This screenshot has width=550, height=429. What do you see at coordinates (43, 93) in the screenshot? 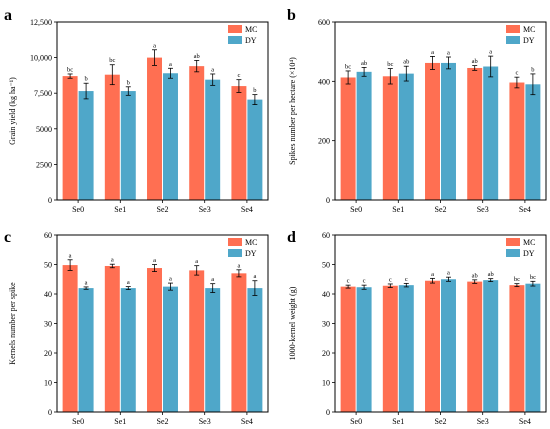
I see `y-tick-label: 7,500` at bounding box center [43, 93].